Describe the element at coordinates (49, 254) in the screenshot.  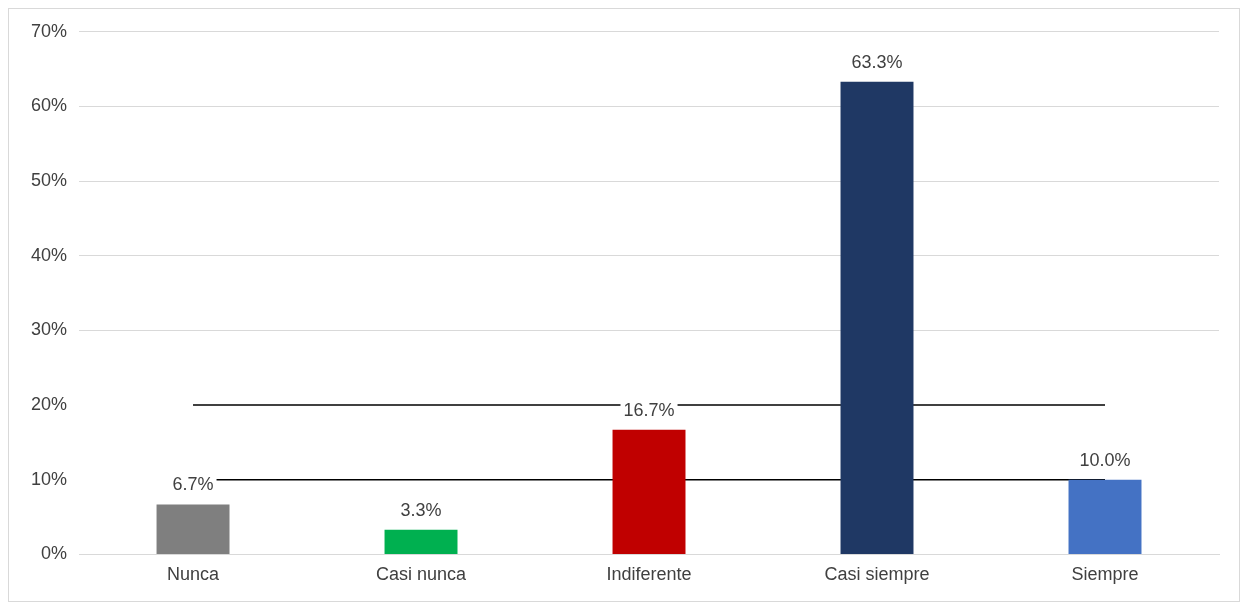
I see `y-tick-label: 40%` at that location.